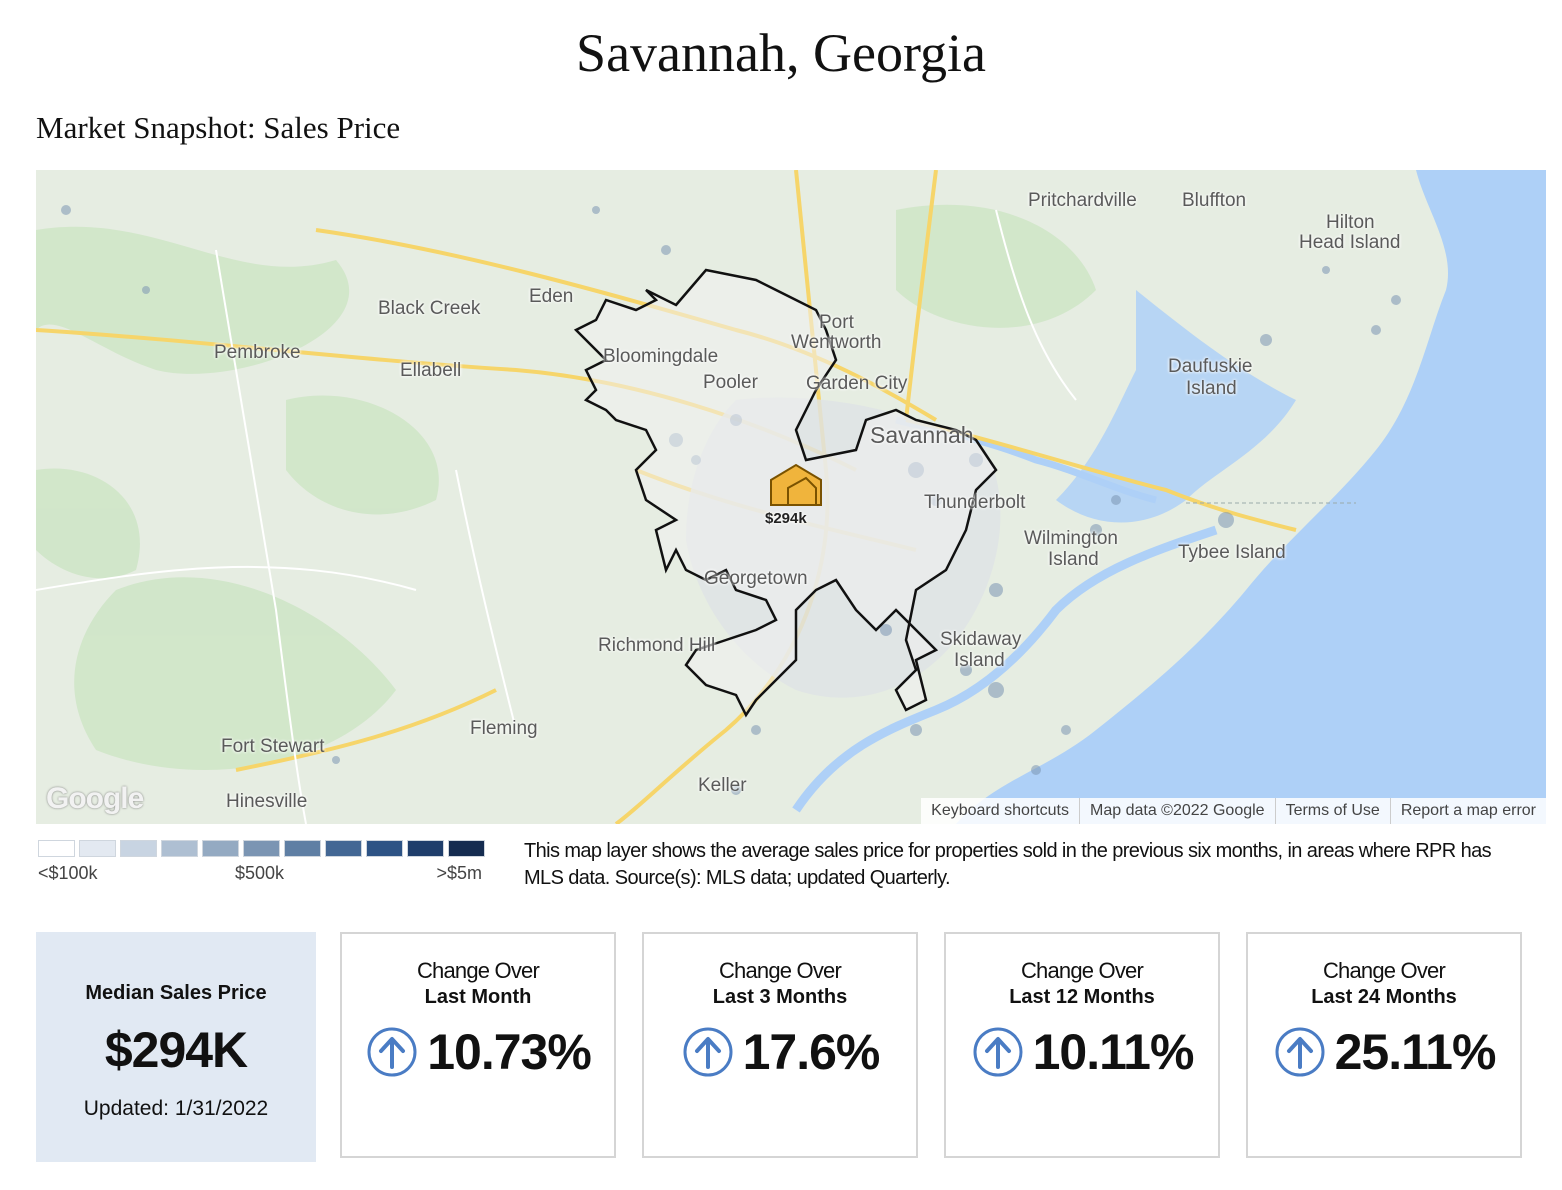  What do you see at coordinates (431, 370) in the screenshot?
I see `map-label-ellabell: Ellabell` at bounding box center [431, 370].